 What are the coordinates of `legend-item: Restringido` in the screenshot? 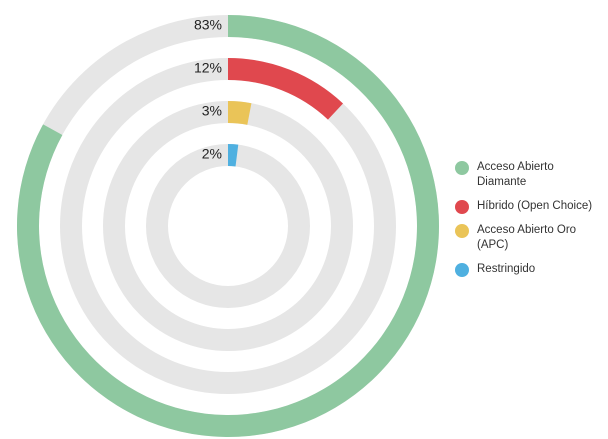 It's located at (528, 269).